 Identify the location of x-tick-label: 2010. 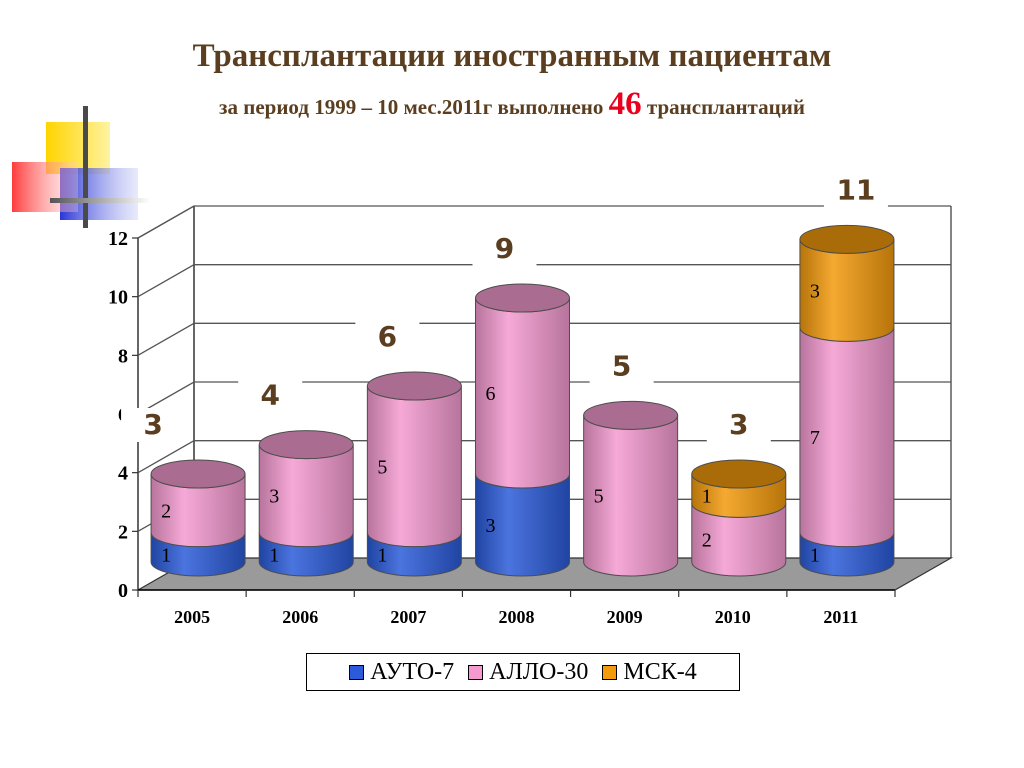
(733, 617).